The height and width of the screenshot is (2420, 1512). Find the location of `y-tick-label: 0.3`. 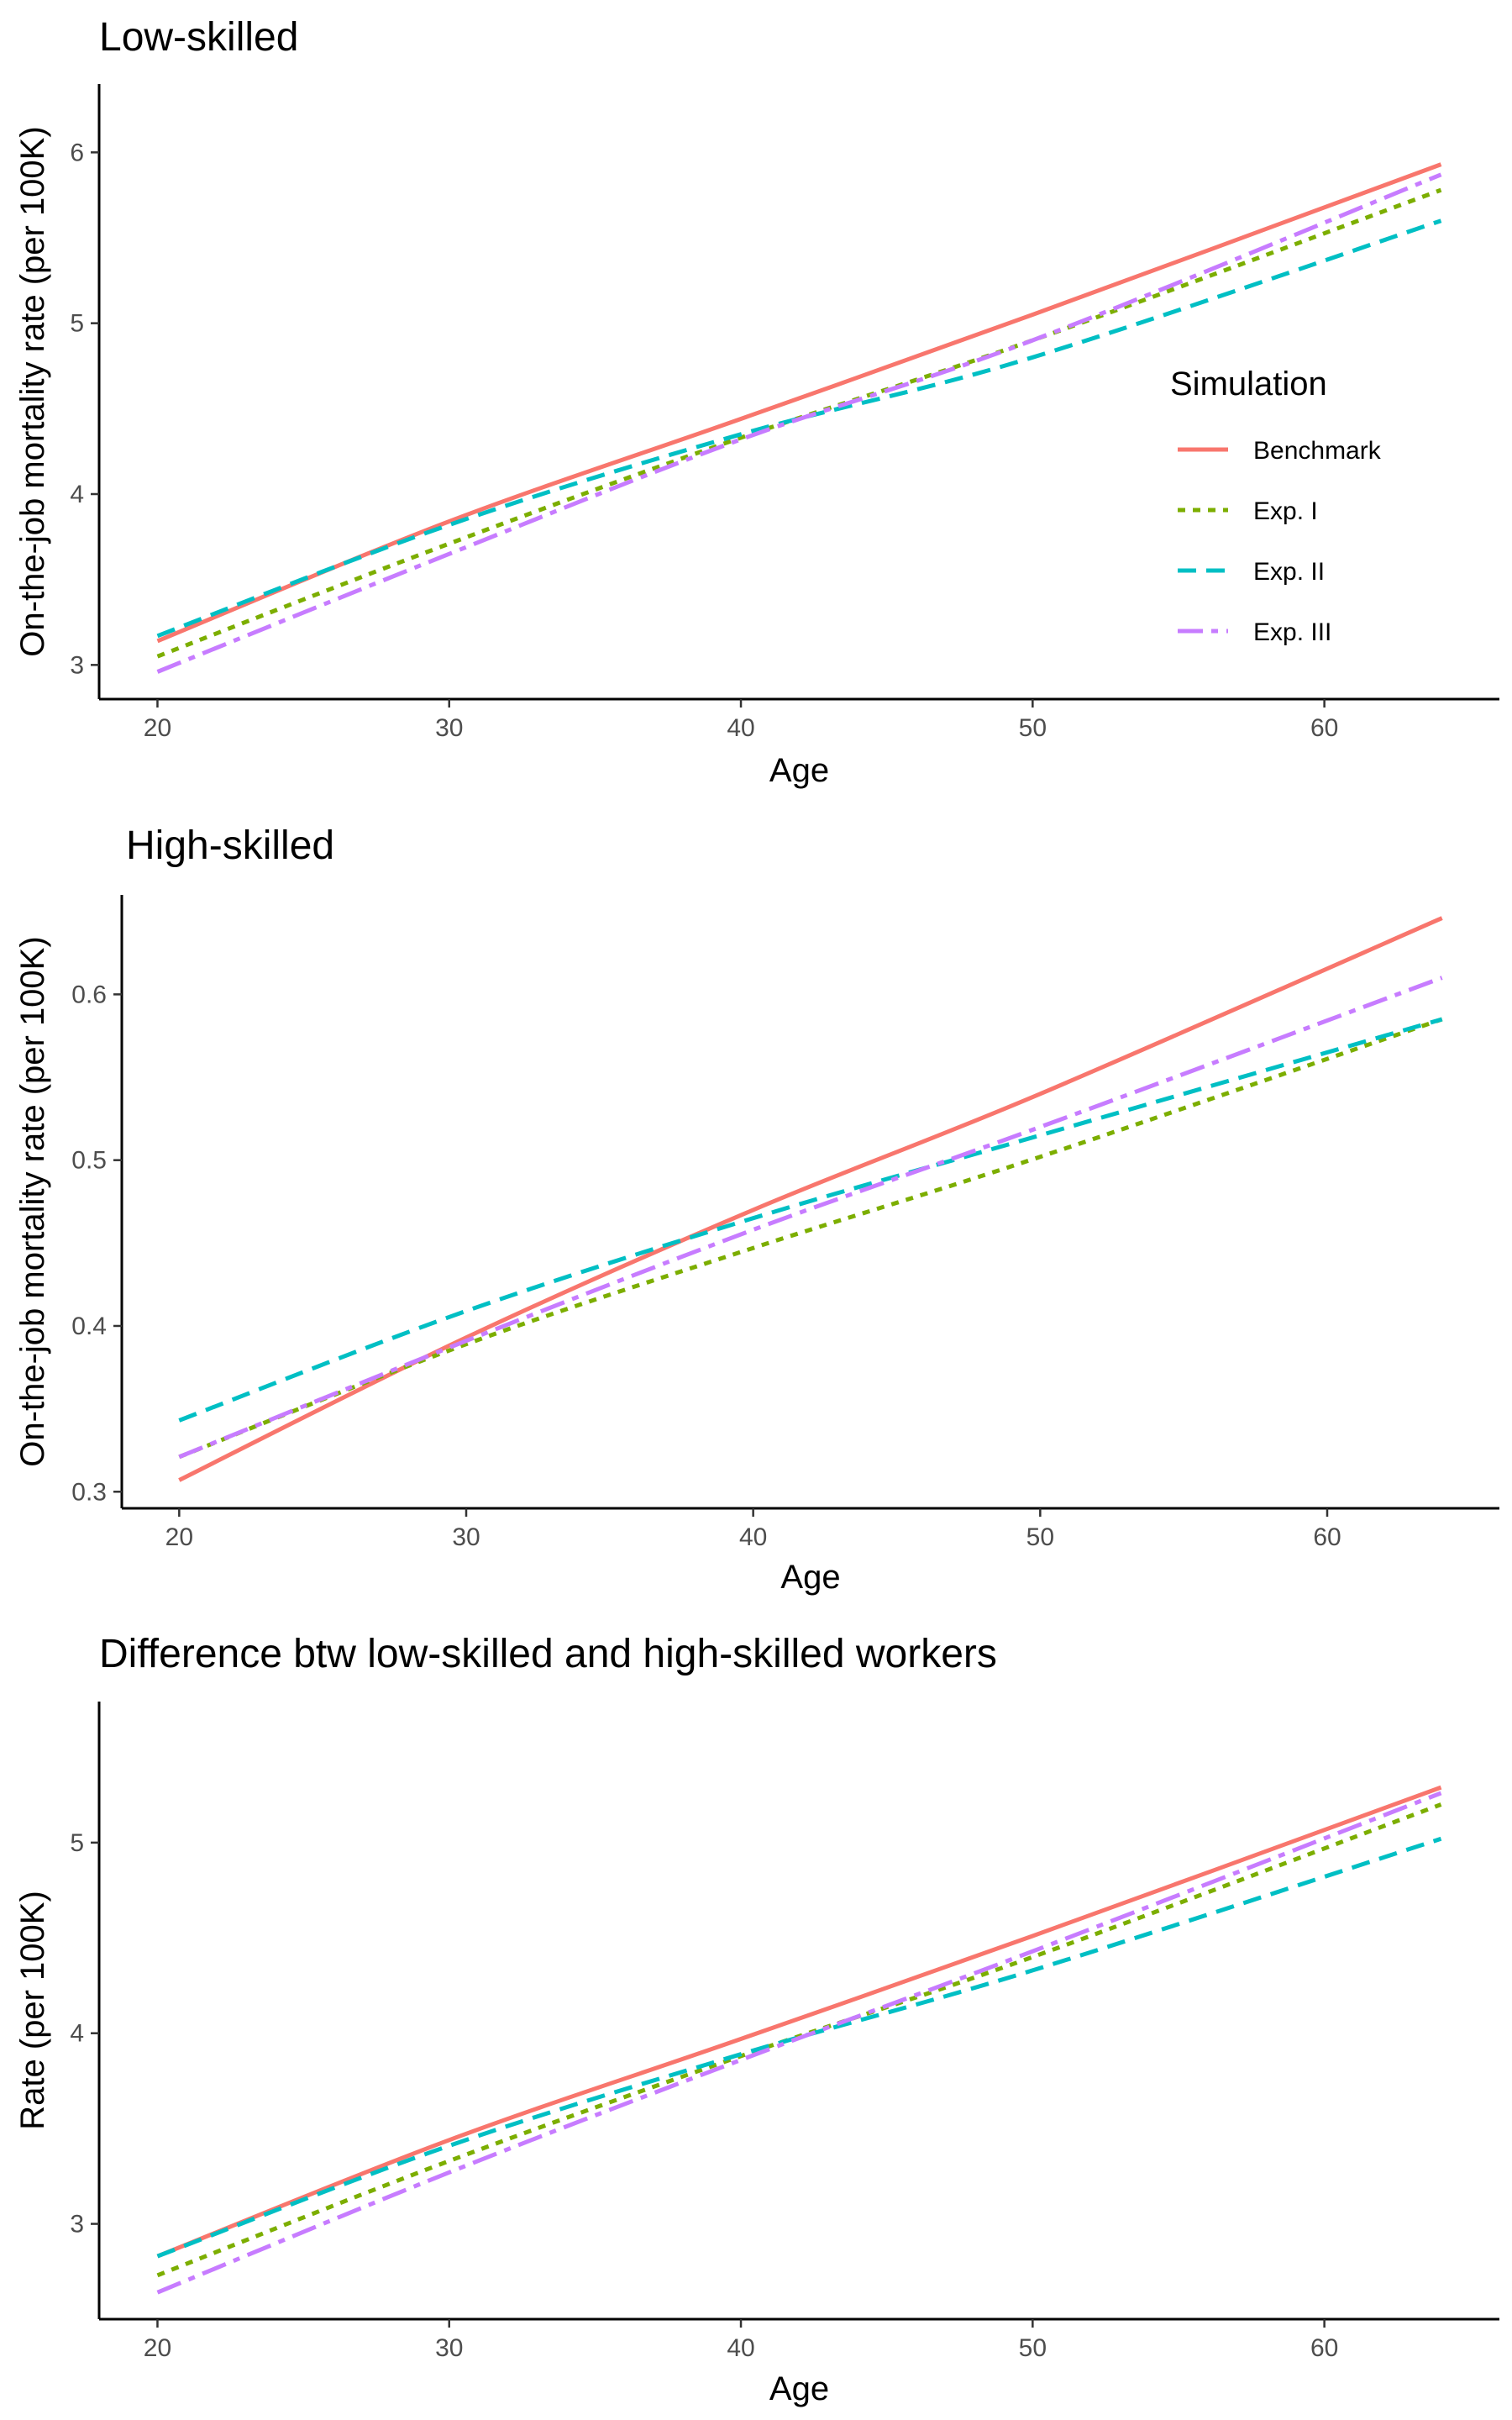

y-tick-label: 0.3 is located at coordinates (89, 1492).